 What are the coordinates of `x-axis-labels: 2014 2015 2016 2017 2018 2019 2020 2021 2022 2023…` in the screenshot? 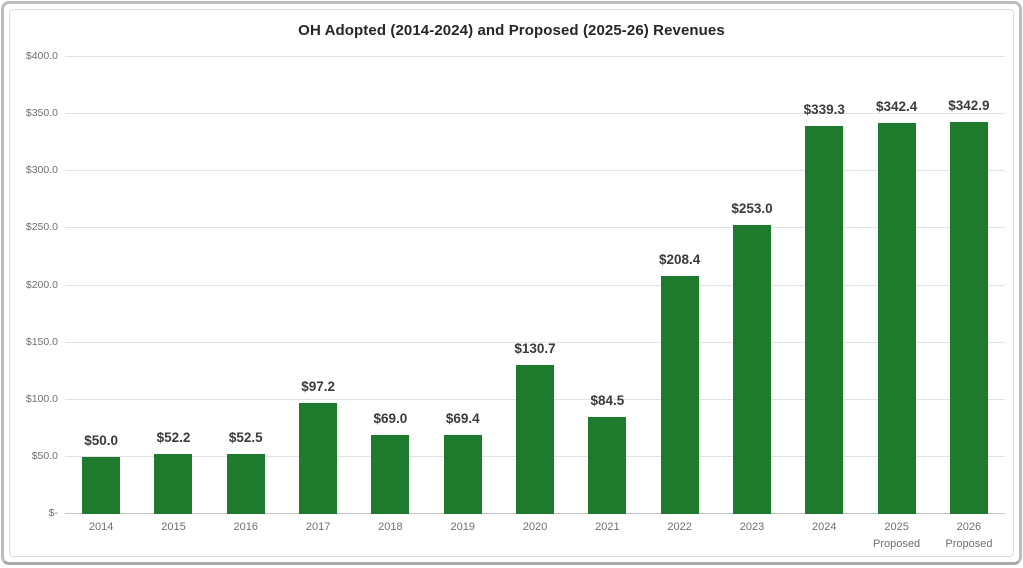 It's located at (535, 535).